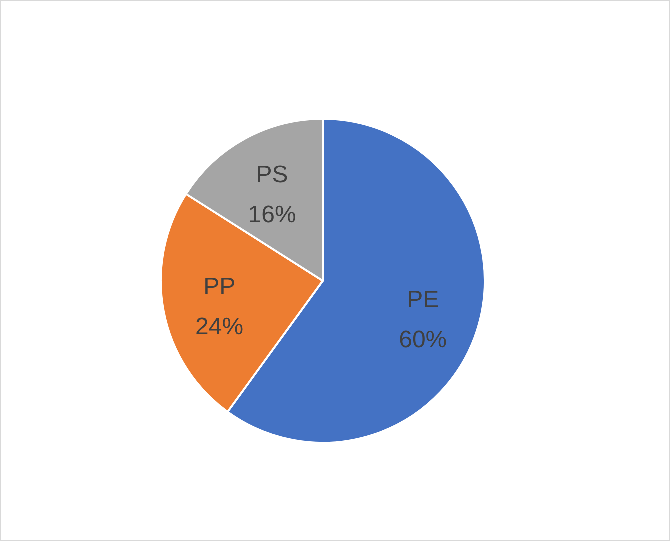  What do you see at coordinates (423, 340) in the screenshot?
I see `data-label: 60%` at bounding box center [423, 340].